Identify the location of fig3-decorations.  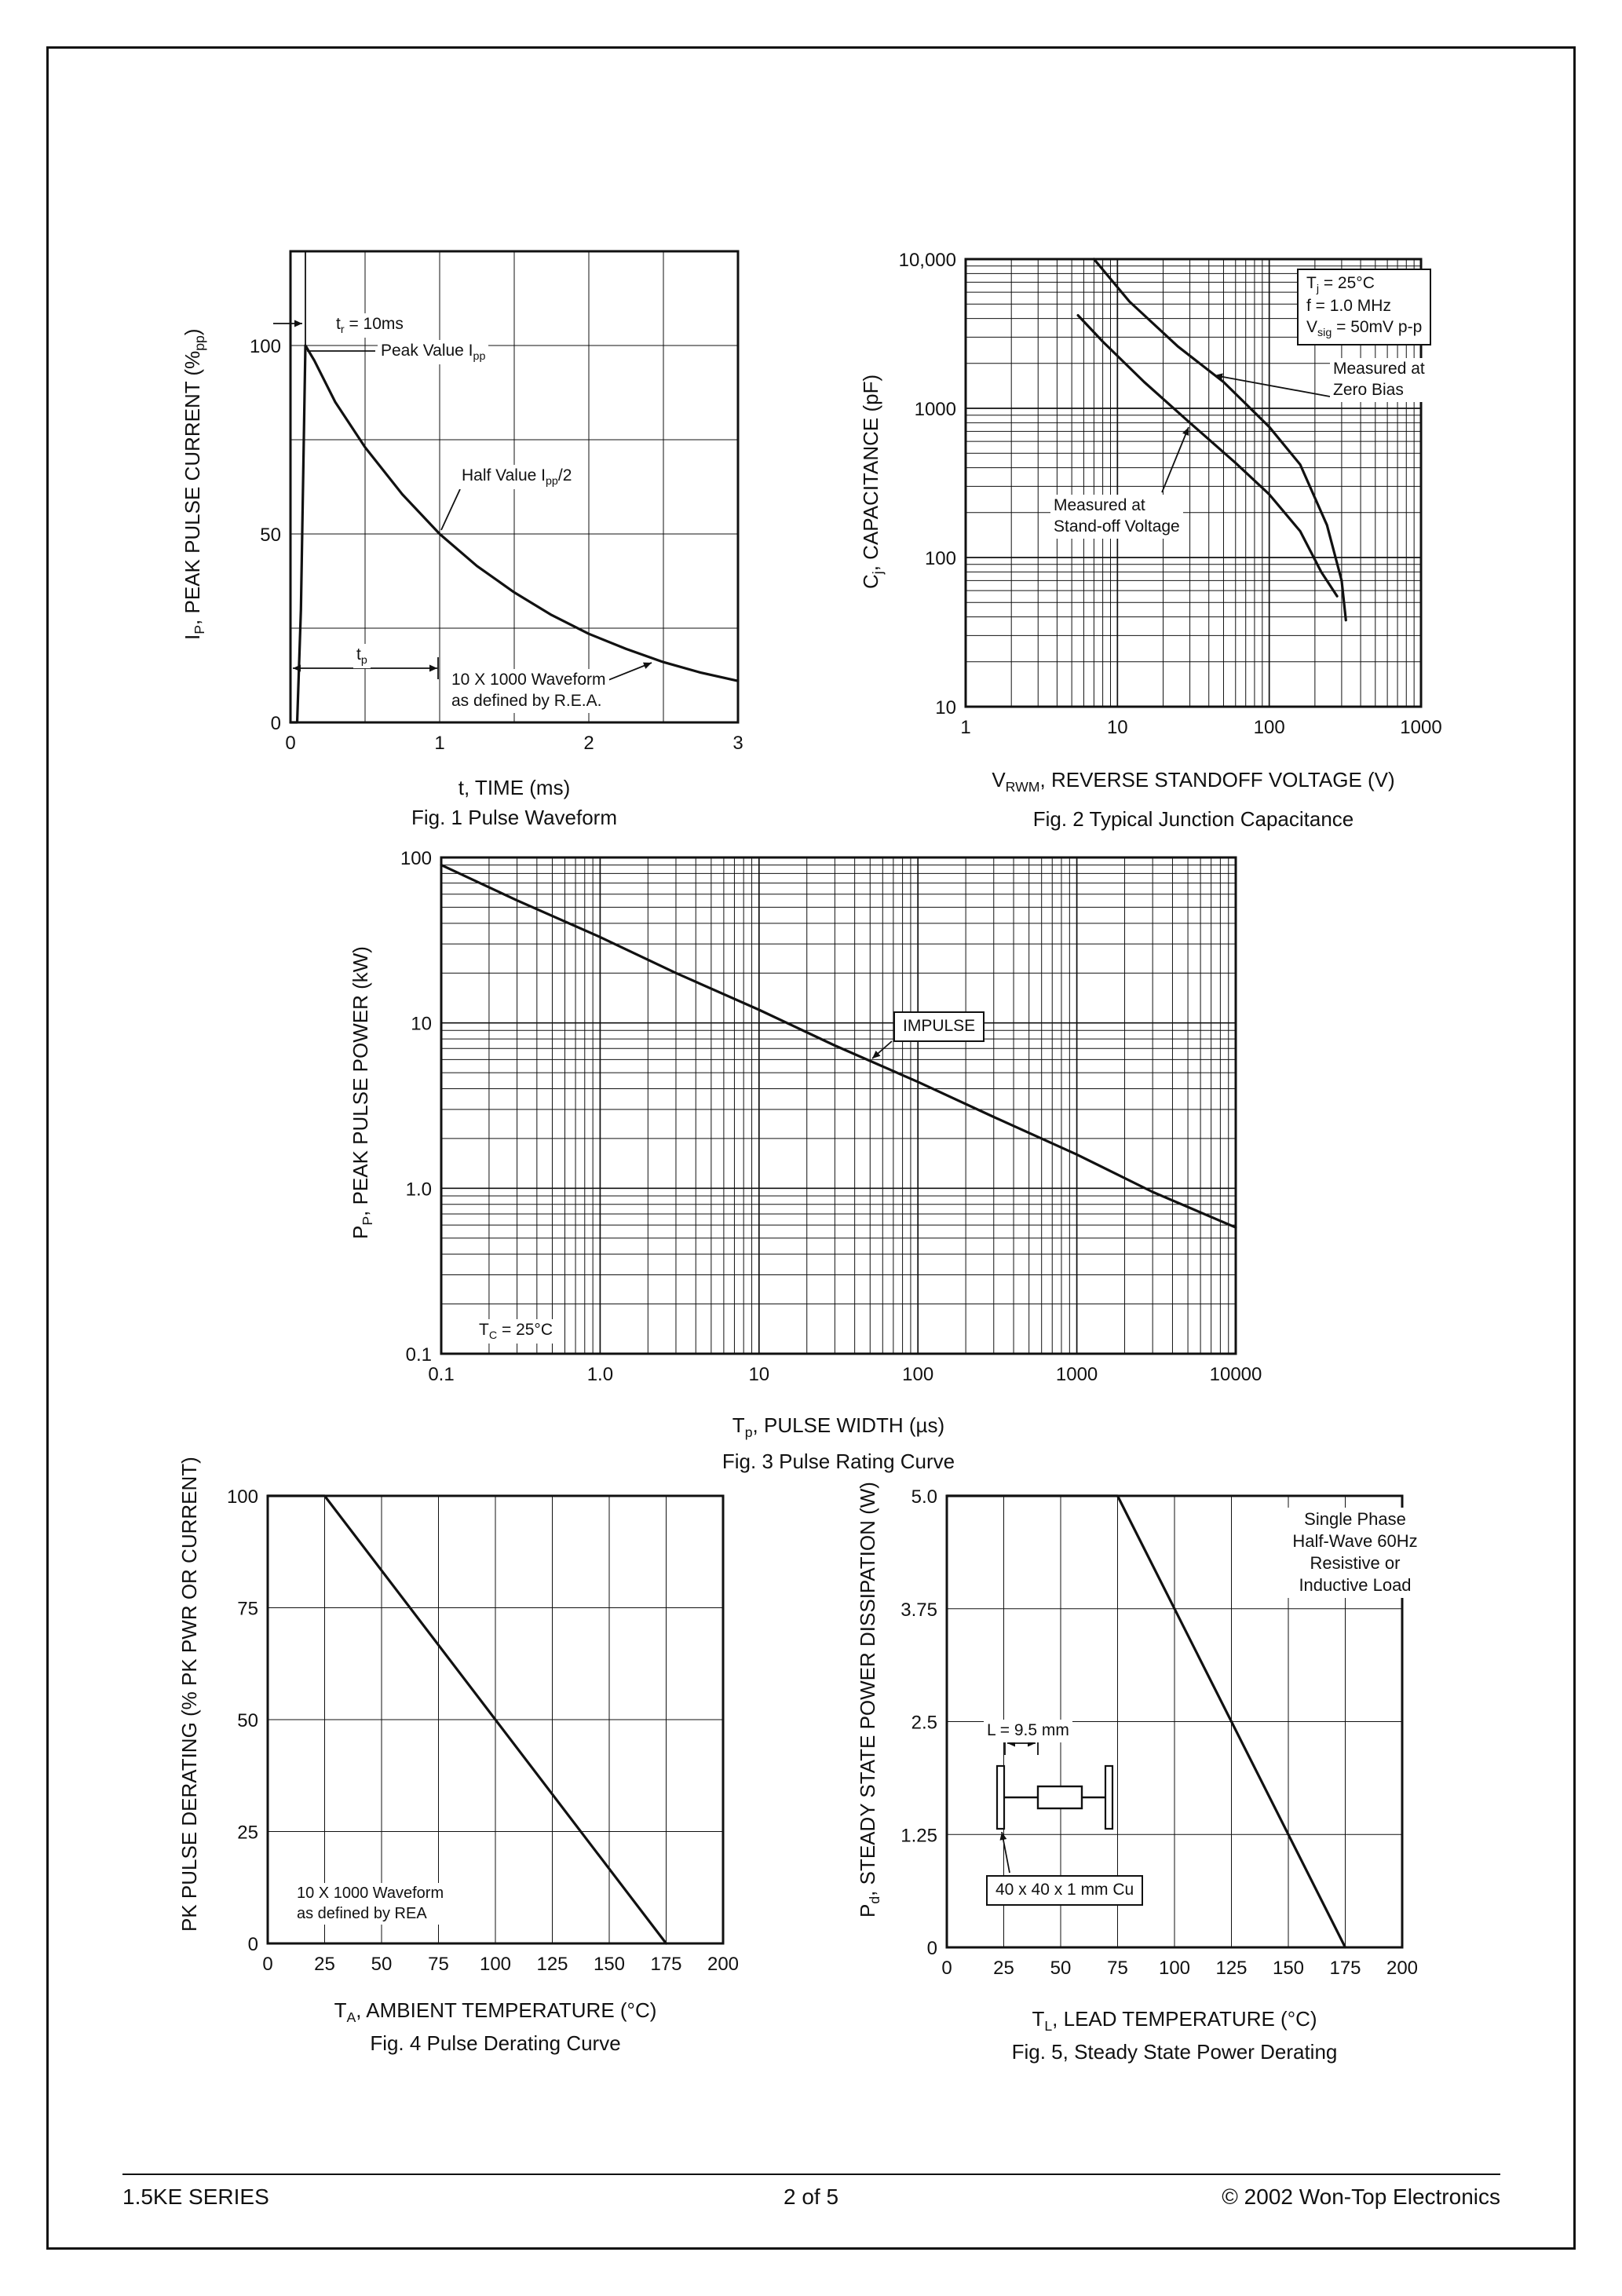
(882, 1049).